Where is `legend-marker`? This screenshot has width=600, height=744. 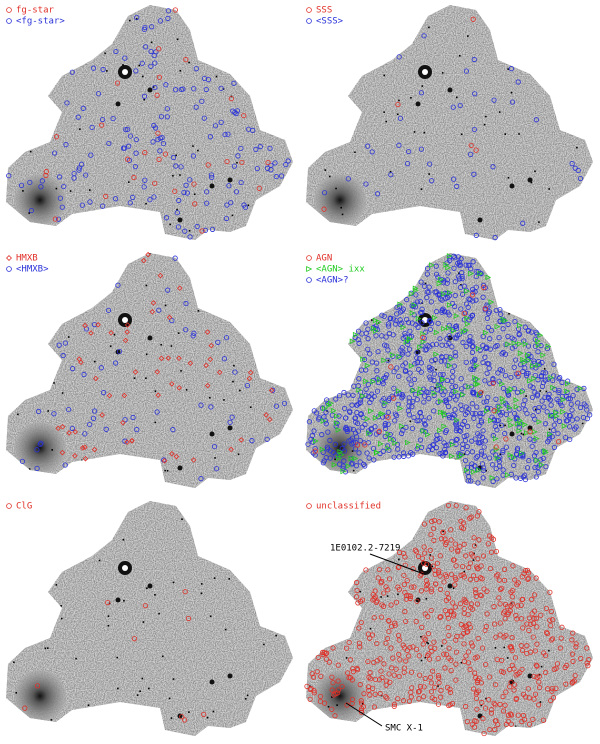 legend-marker is located at coordinates (9, 258).